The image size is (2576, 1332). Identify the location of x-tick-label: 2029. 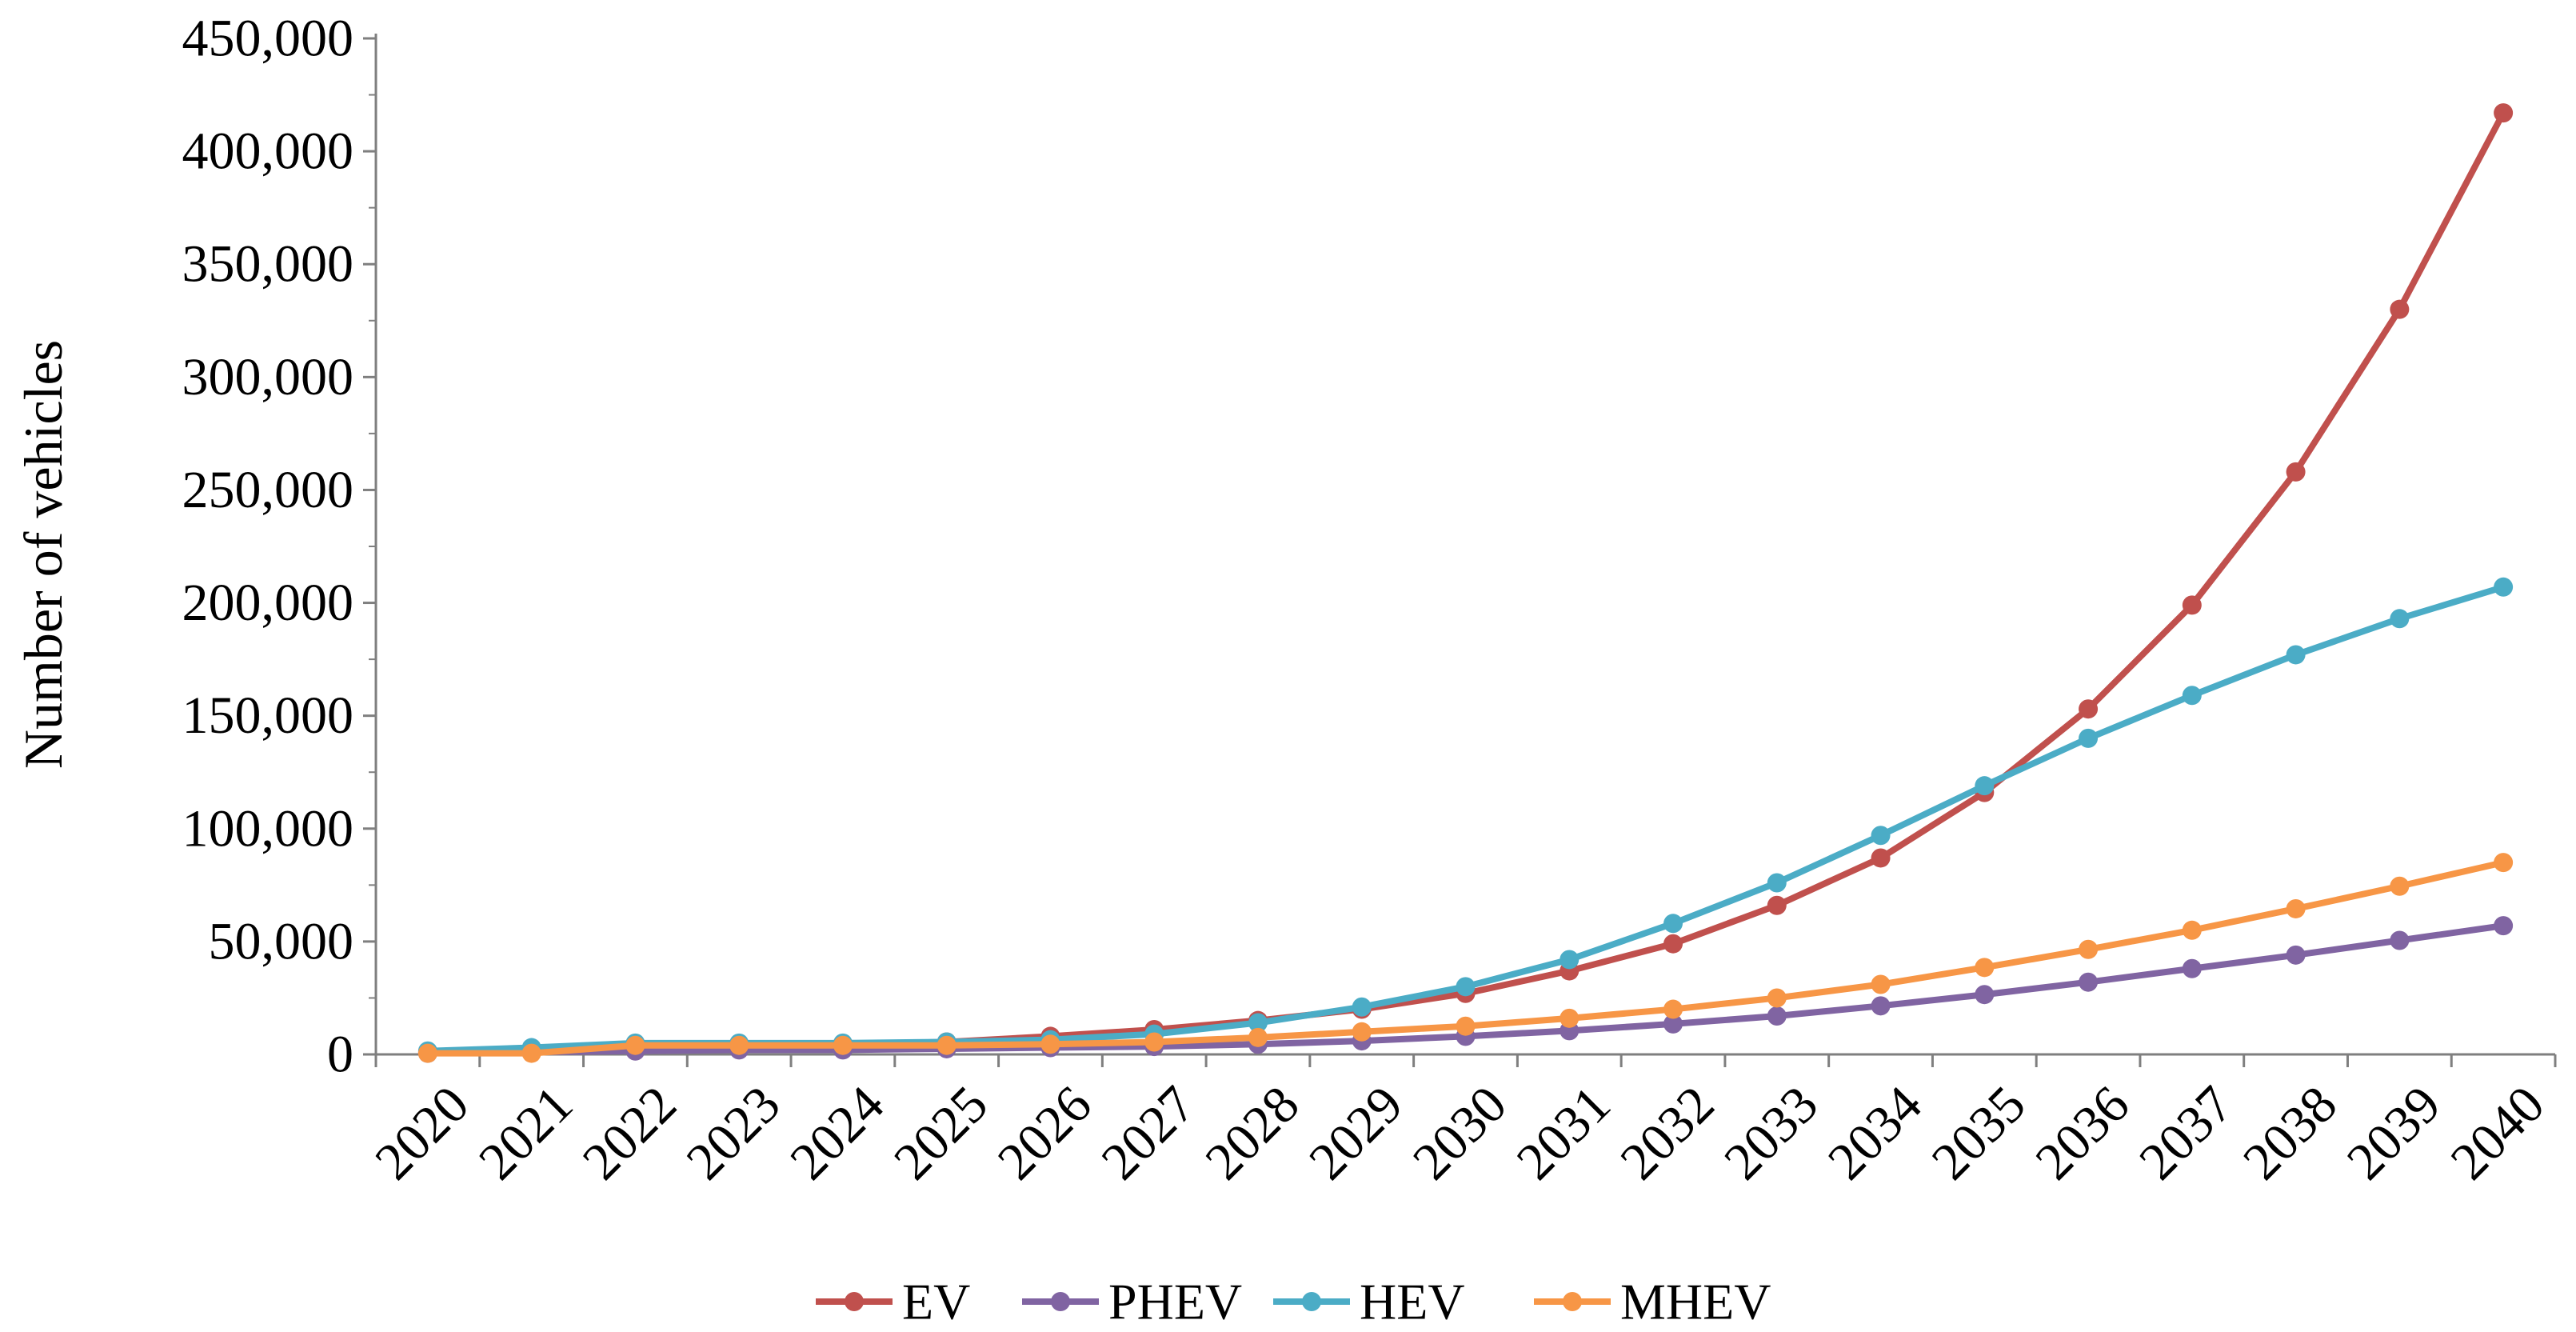
(1356, 1133).